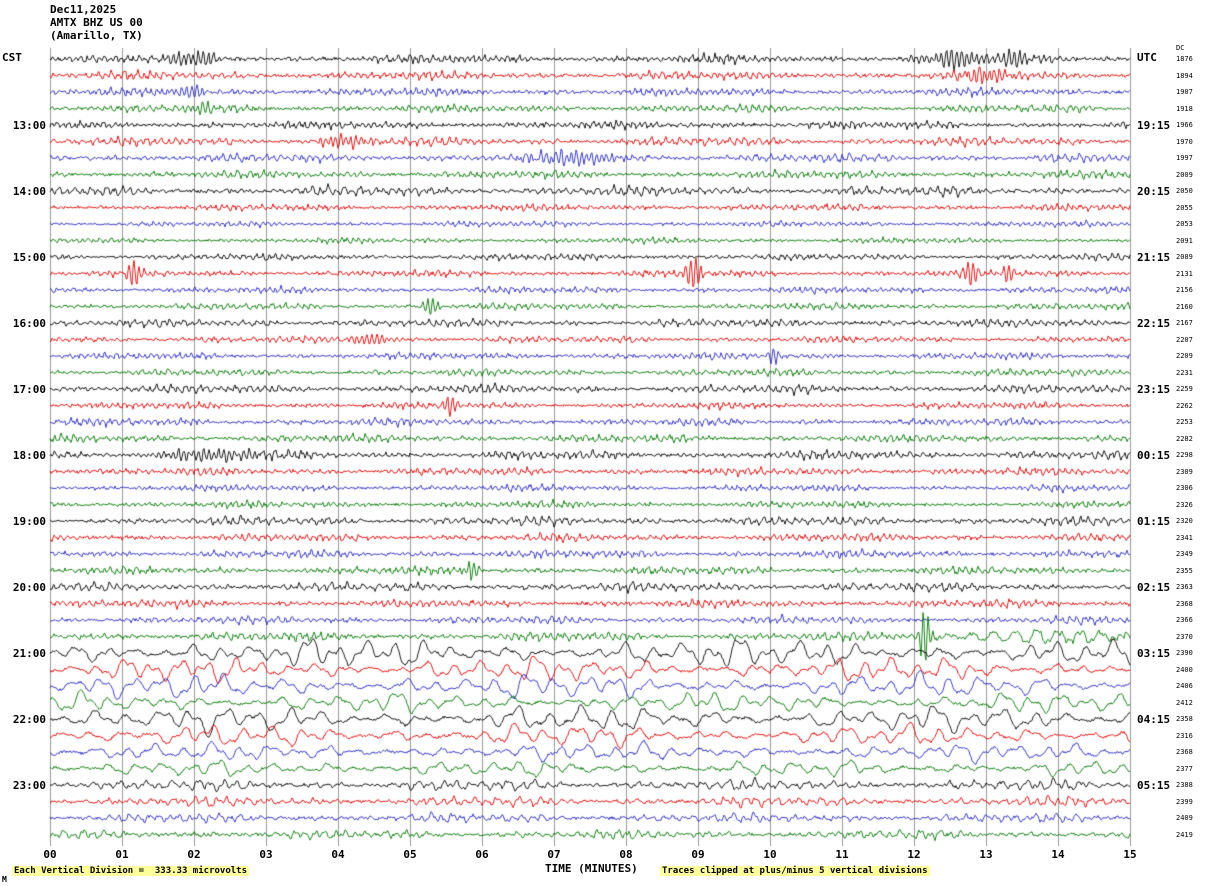 The image size is (1210, 886). I want to click on x-tick-label: 13, so click(986, 854).